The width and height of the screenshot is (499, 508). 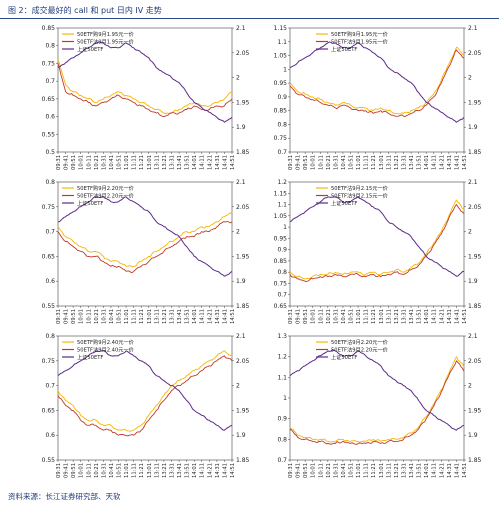 What do you see at coordinates (97, 162) in the screenshot?
I see `x-tick-label: 10:21` at bounding box center [97, 162].